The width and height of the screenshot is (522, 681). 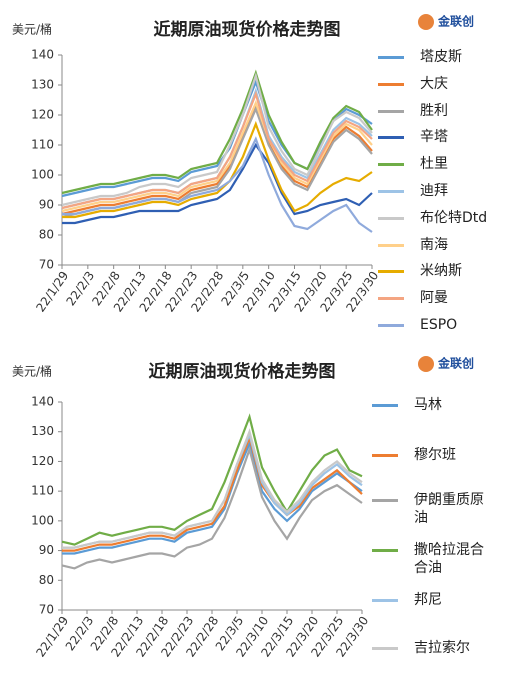 I want to click on legend-label: 马林, so click(x=428, y=405).